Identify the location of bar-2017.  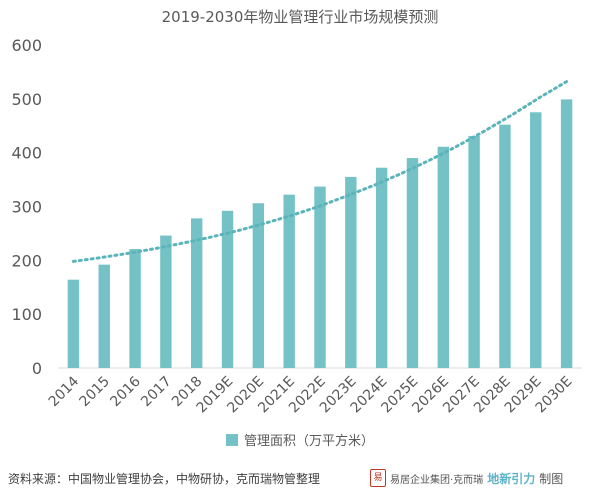
(166, 301).